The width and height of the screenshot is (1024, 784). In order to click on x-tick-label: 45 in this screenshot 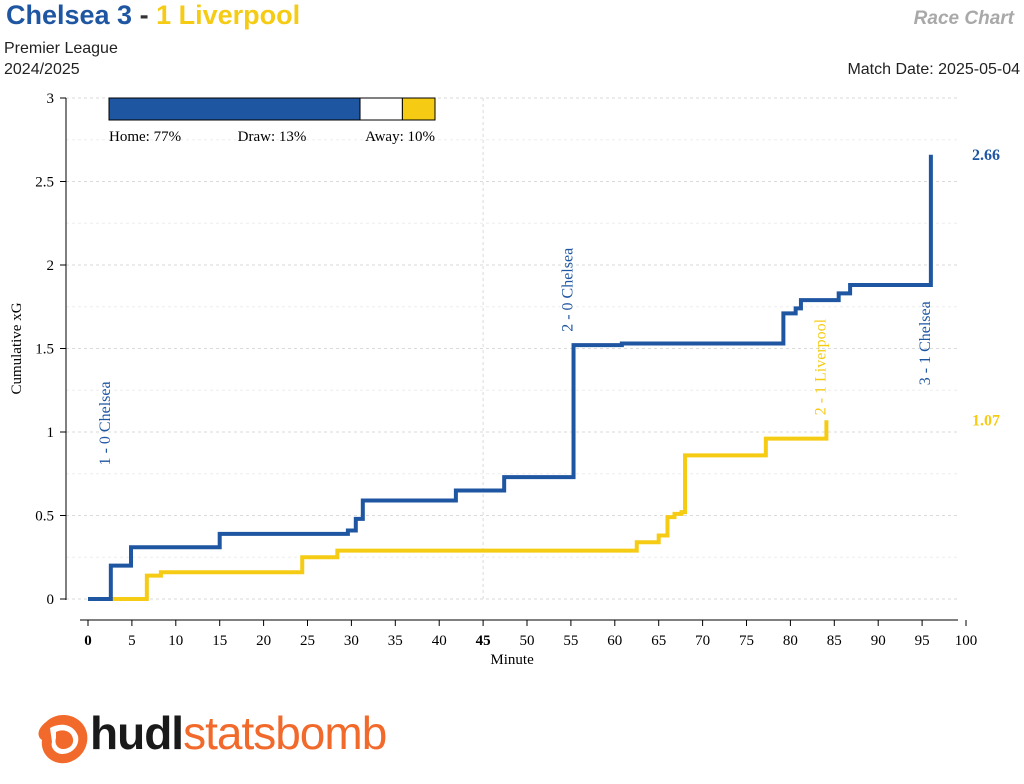, I will do `click(483, 641)`.